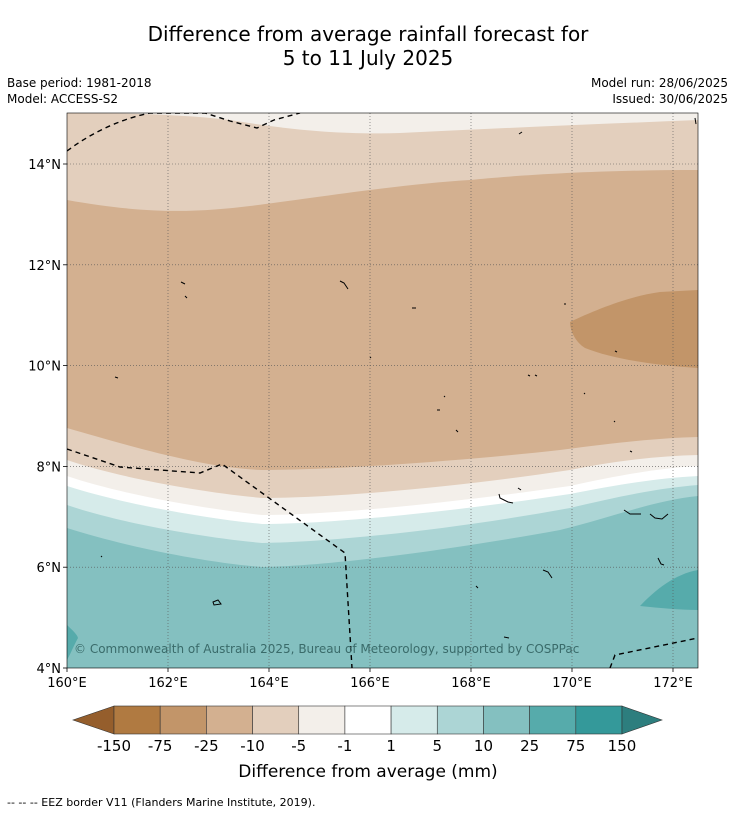 Image resolution: width=736 pixels, height=816 pixels. Describe the element at coordinates (184, 132) in the screenshot. I see `eez-border-north` at that location.